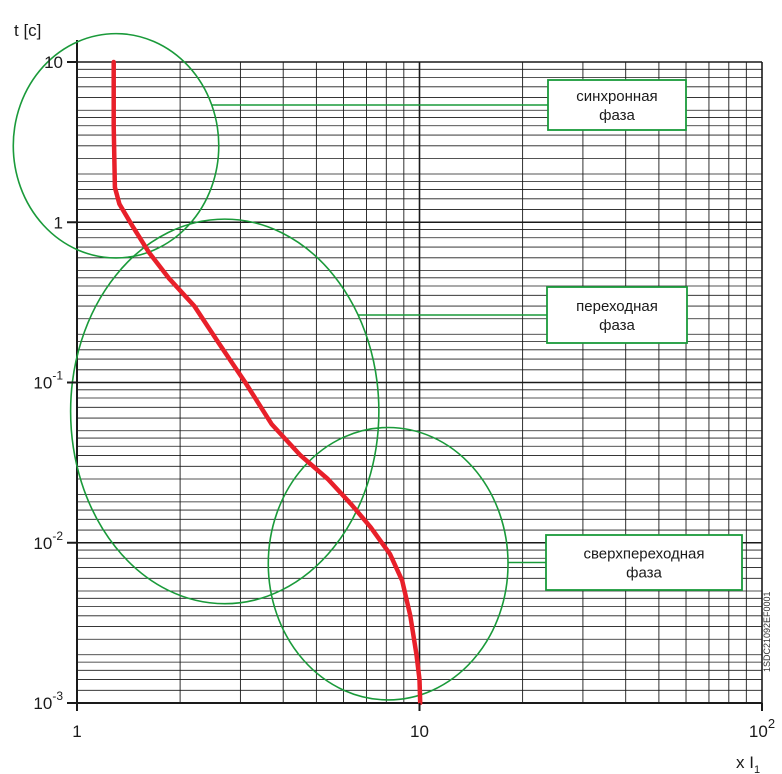 This screenshot has height=774, width=782. Describe the element at coordinates (616, 96) in the screenshot. I see `phase-label-line1: синхронная` at that location.